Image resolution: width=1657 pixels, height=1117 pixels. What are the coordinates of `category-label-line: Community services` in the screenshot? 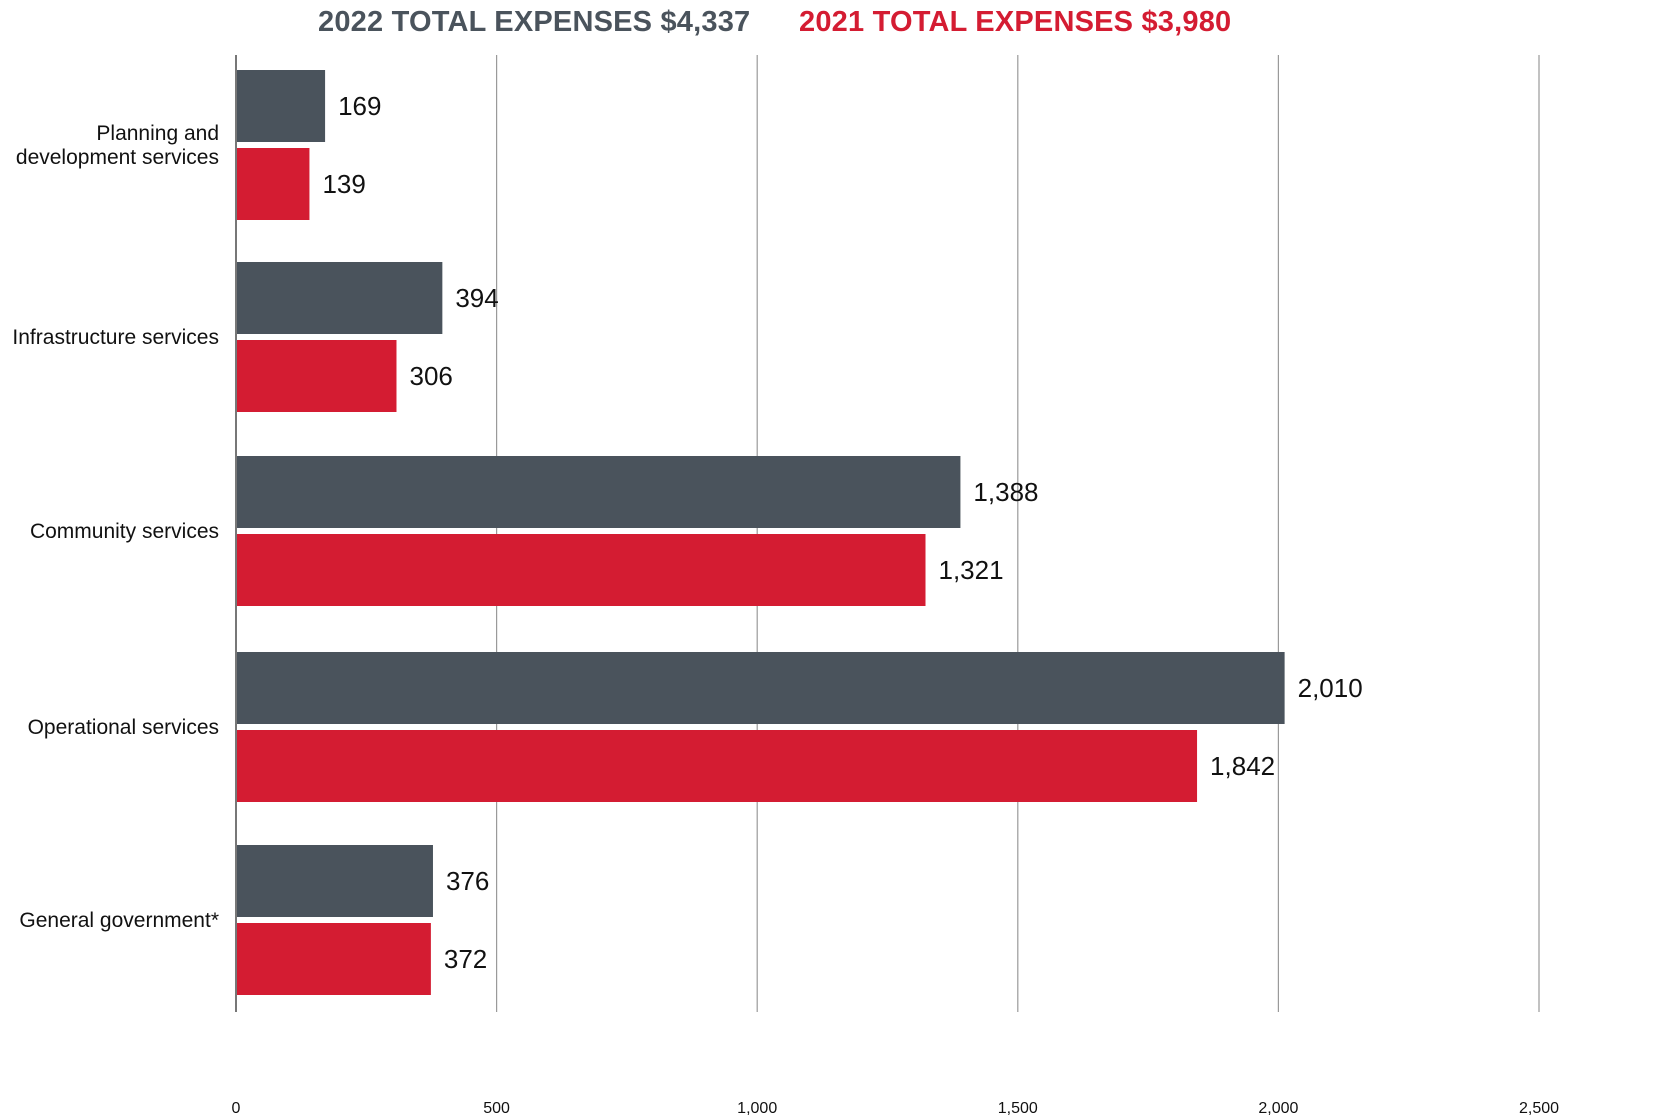 It's located at (124, 531).